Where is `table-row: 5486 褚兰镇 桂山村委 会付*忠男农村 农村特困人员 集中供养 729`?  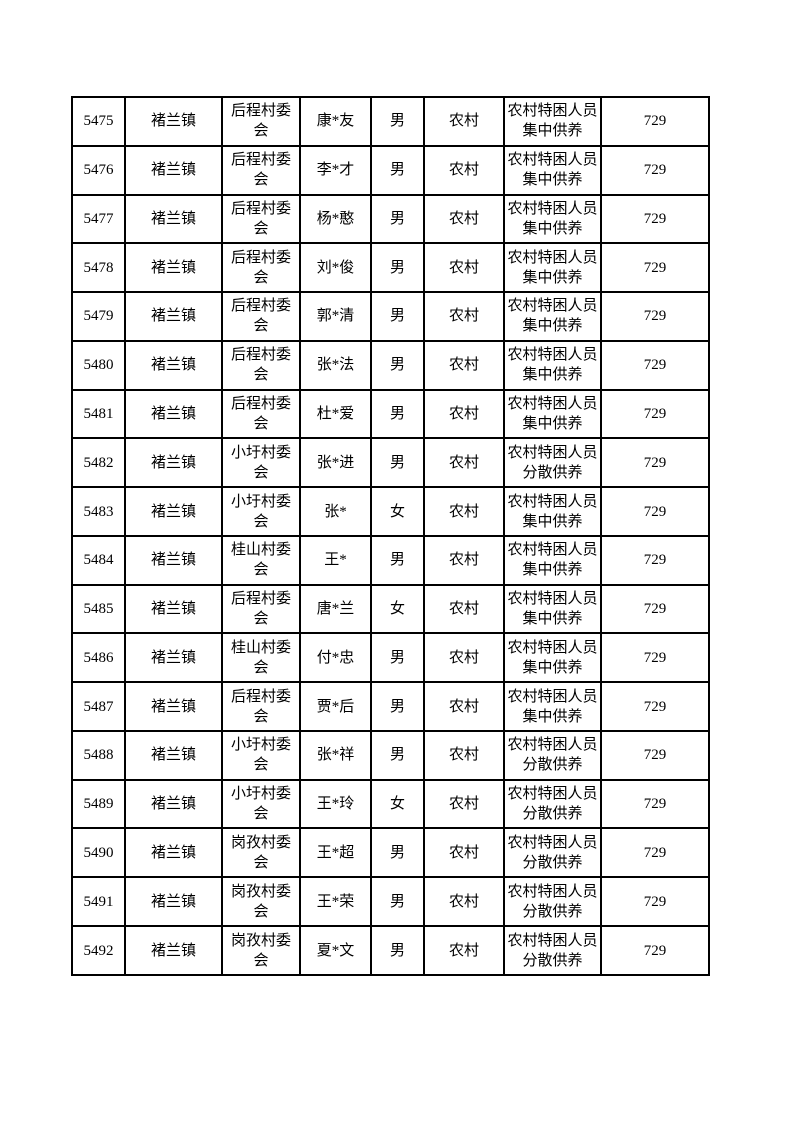 table-row: 5486 褚兰镇 桂山村委 会付*忠男农村 农村特困人员 集中供养 729 is located at coordinates (390, 658).